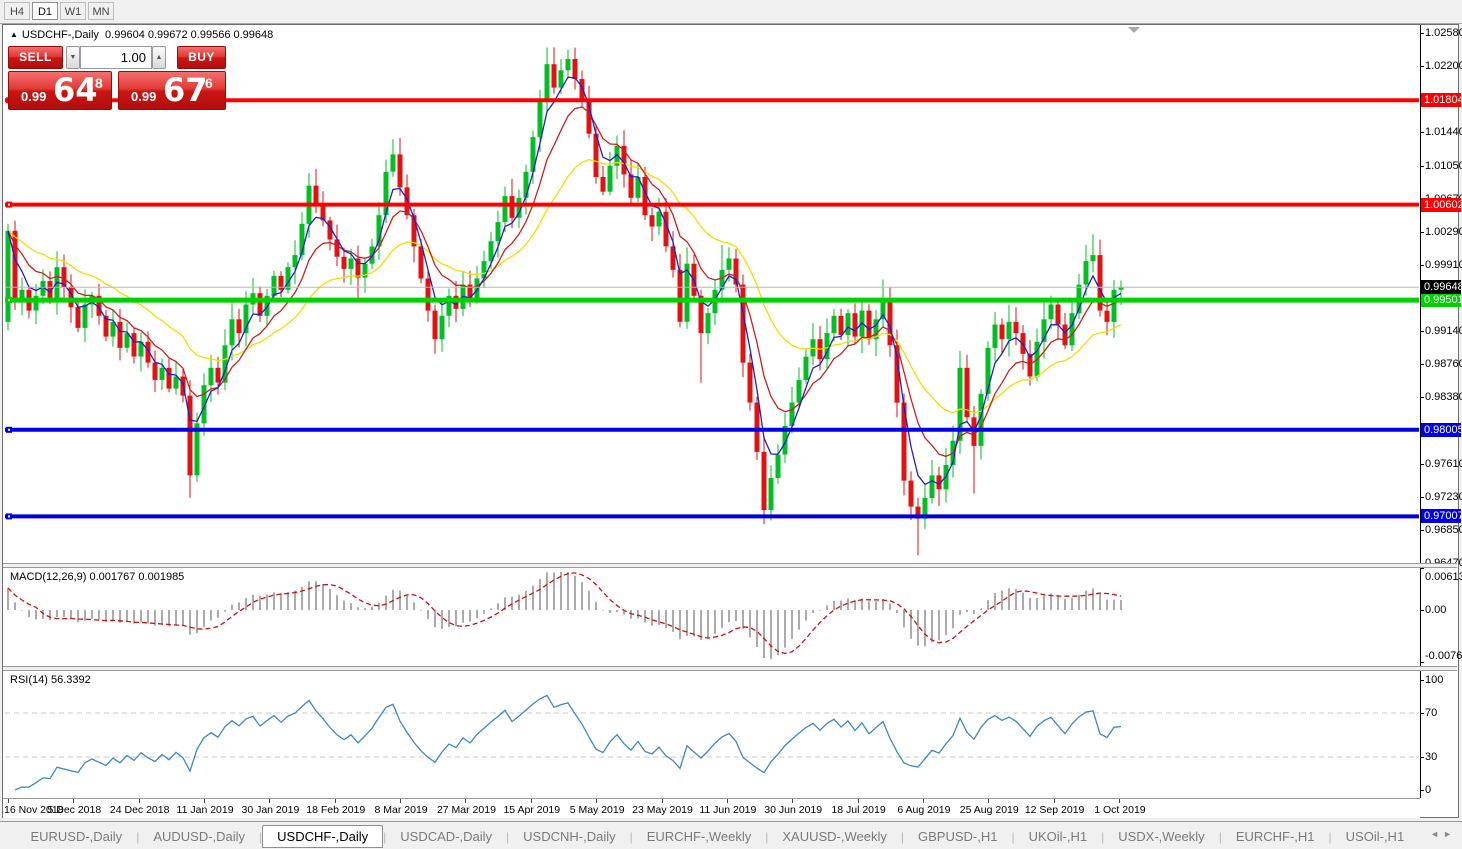 Image resolution: width=1462 pixels, height=849 pixels. I want to click on tab-scroll-right-icon: ►, so click(1449, 834).